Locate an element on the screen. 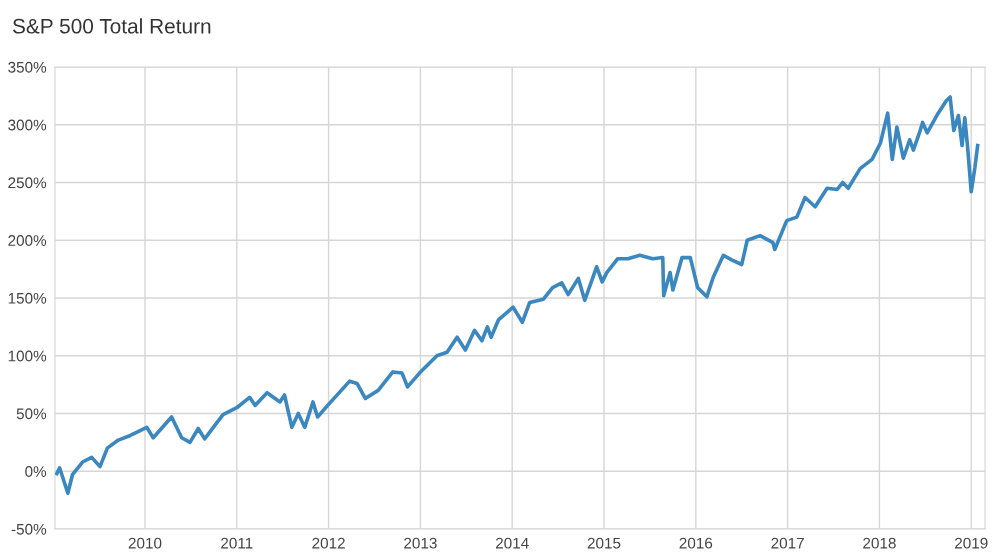 The height and width of the screenshot is (558, 1008). x-tick-label: 2019 is located at coordinates (971, 543).